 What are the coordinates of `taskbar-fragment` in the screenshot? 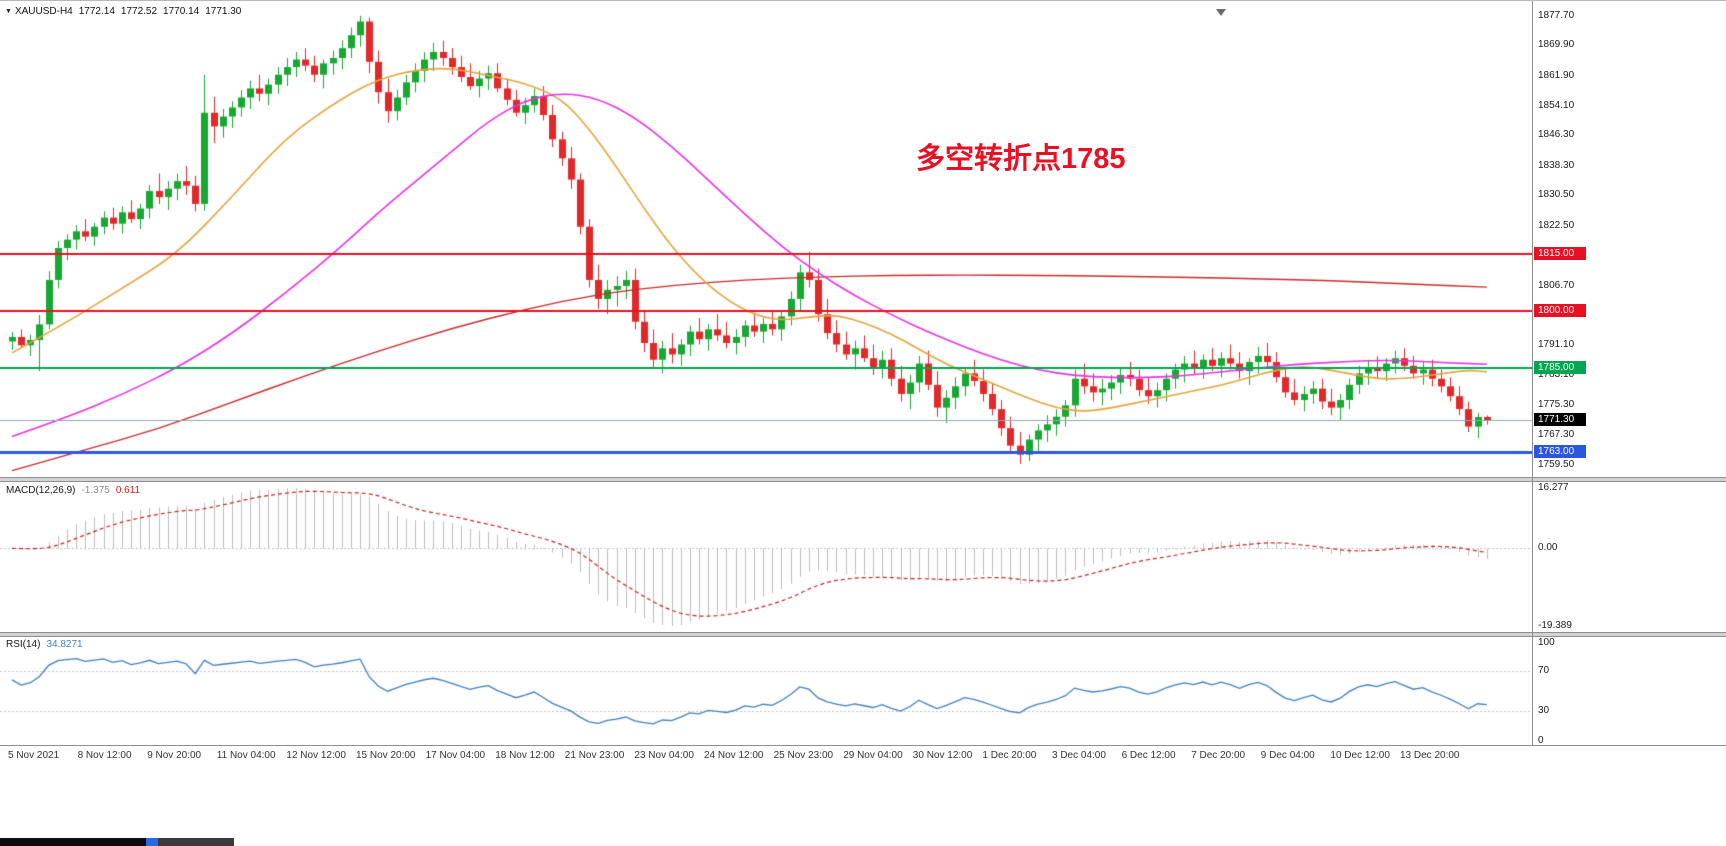 It's located at (117, 842).